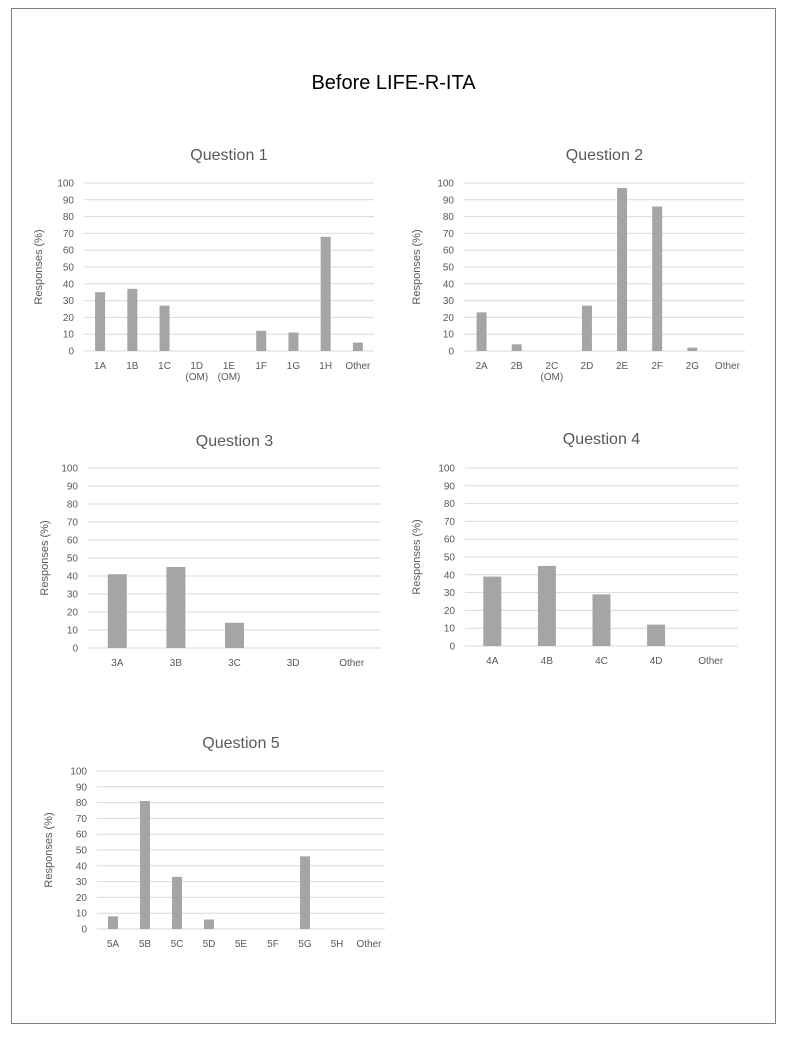 The width and height of the screenshot is (787, 1039). What do you see at coordinates (234, 663) in the screenshot?
I see `x-tick-label: 3C` at bounding box center [234, 663].